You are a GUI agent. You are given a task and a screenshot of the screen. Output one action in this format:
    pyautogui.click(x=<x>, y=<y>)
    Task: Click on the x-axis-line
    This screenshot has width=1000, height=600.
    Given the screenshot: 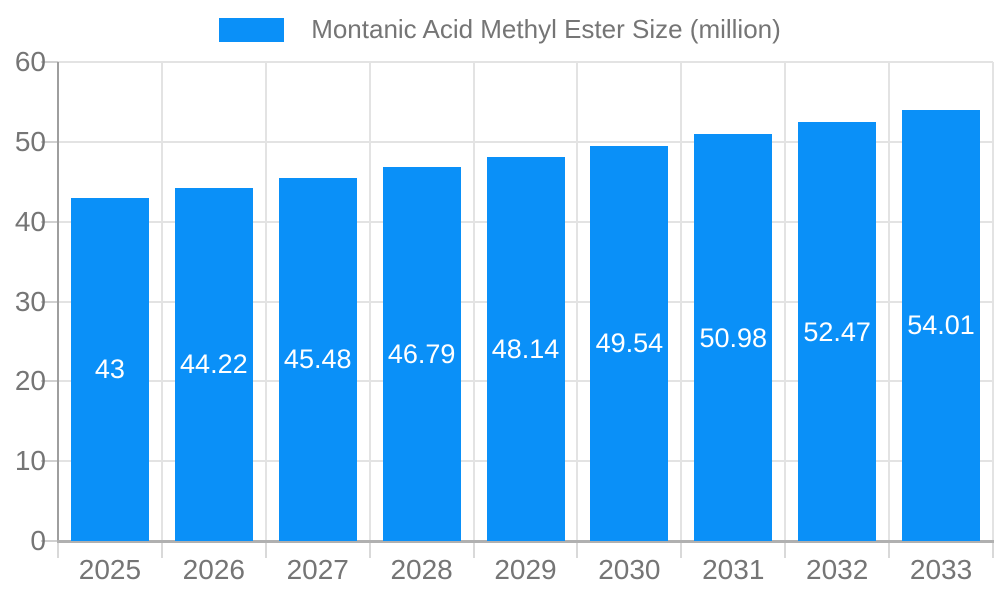 What is the action you would take?
    pyautogui.click(x=525, y=541)
    